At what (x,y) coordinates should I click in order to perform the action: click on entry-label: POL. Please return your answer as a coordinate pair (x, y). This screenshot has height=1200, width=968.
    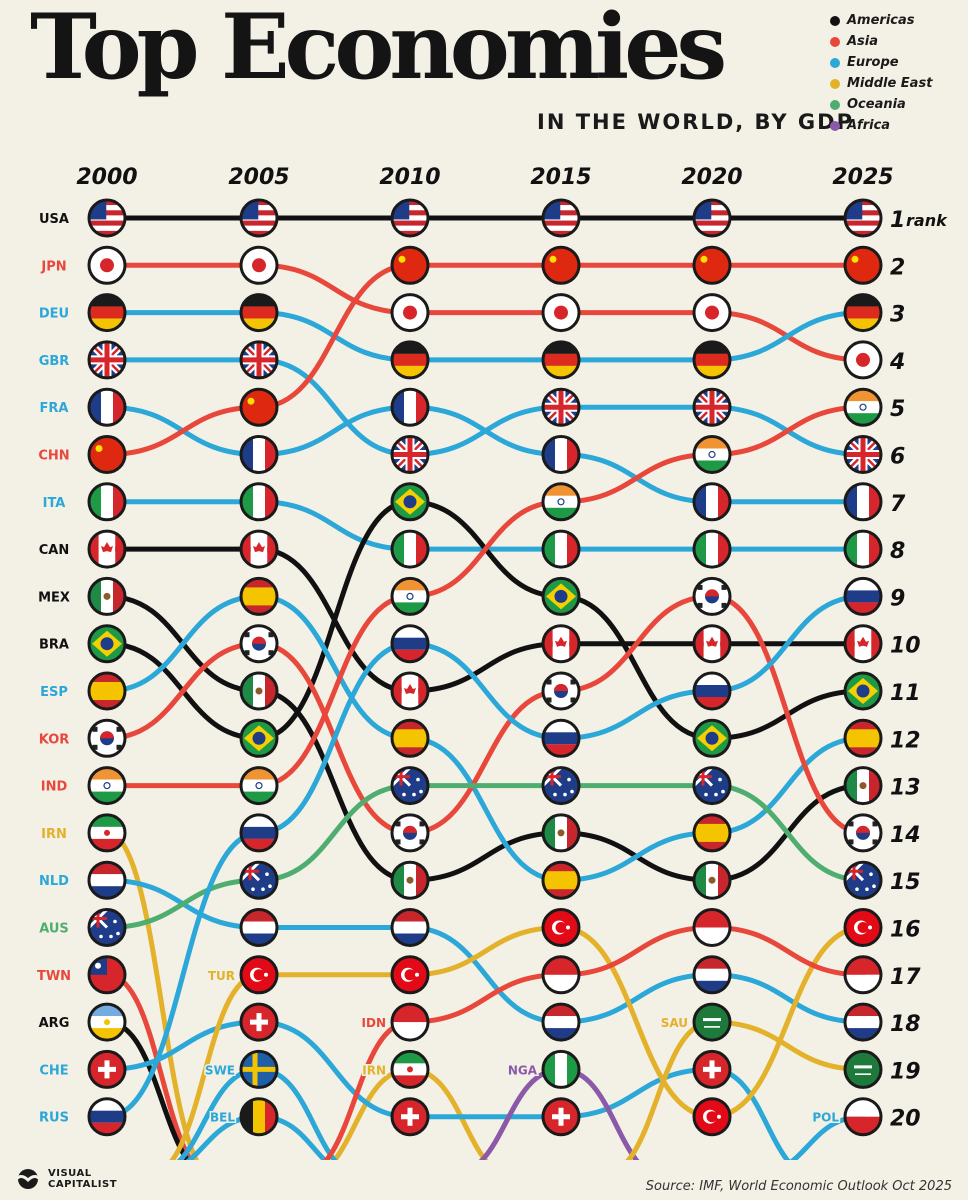
    Looking at the image, I should click on (825, 1118).